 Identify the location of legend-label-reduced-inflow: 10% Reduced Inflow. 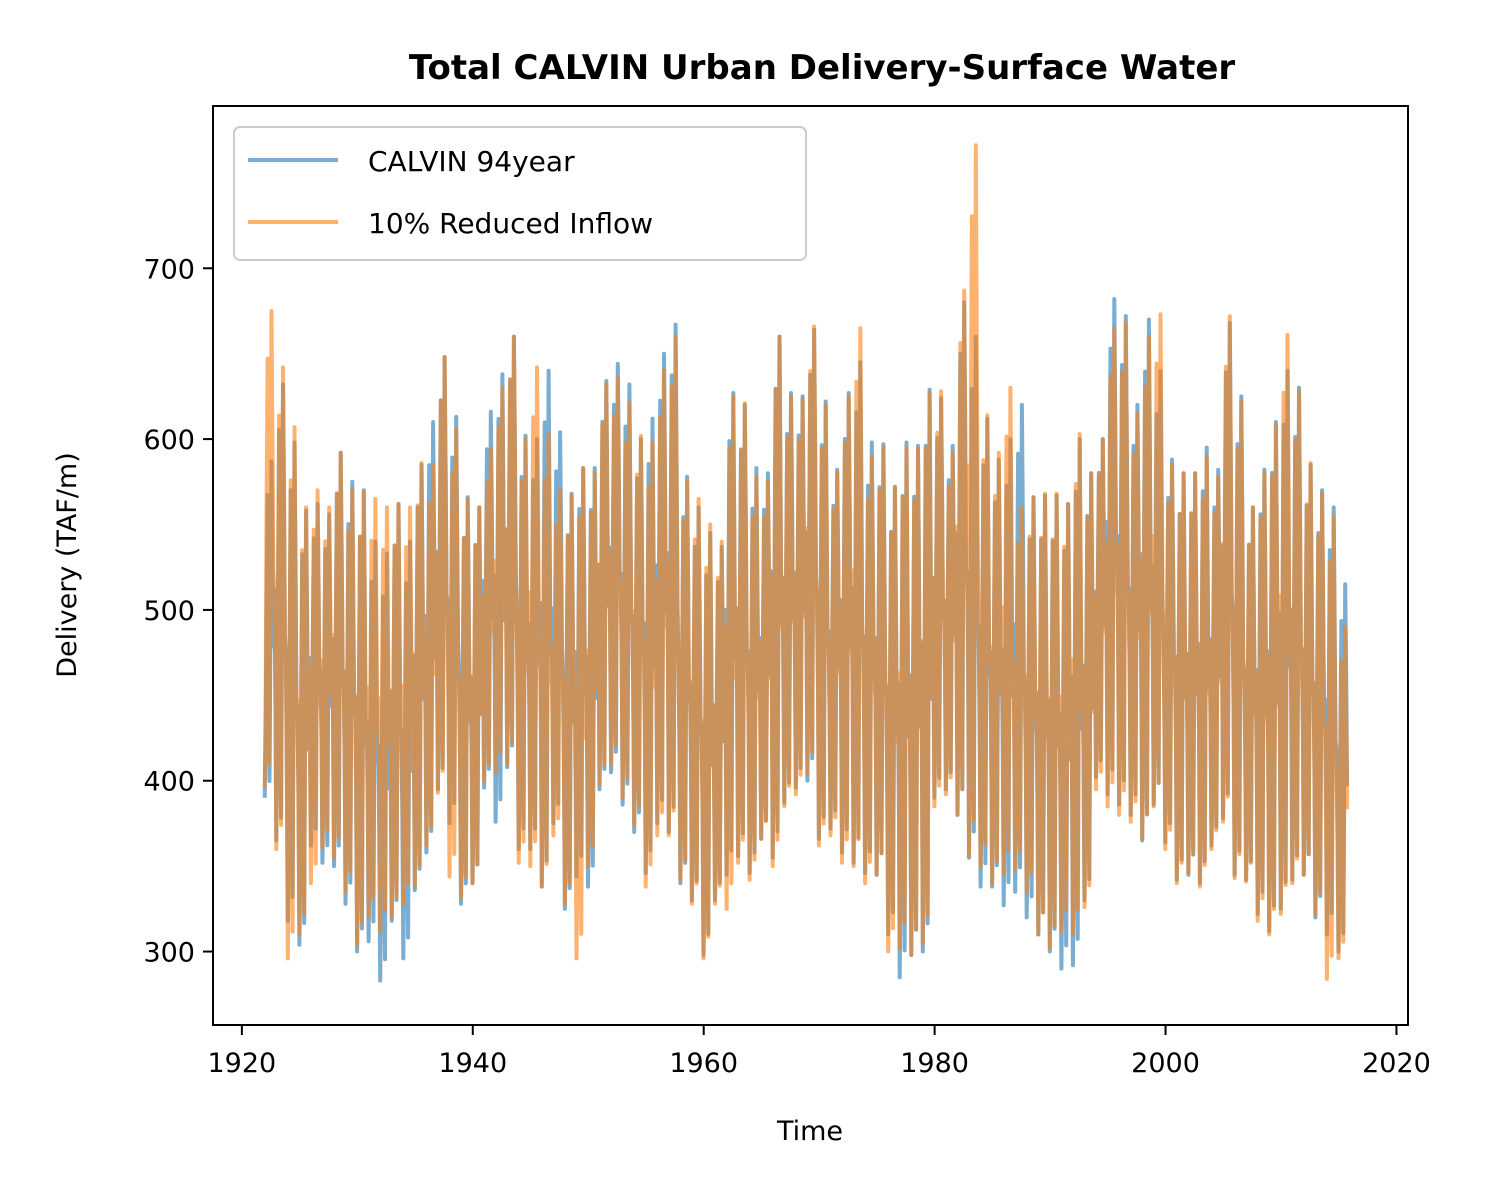
(510, 223).